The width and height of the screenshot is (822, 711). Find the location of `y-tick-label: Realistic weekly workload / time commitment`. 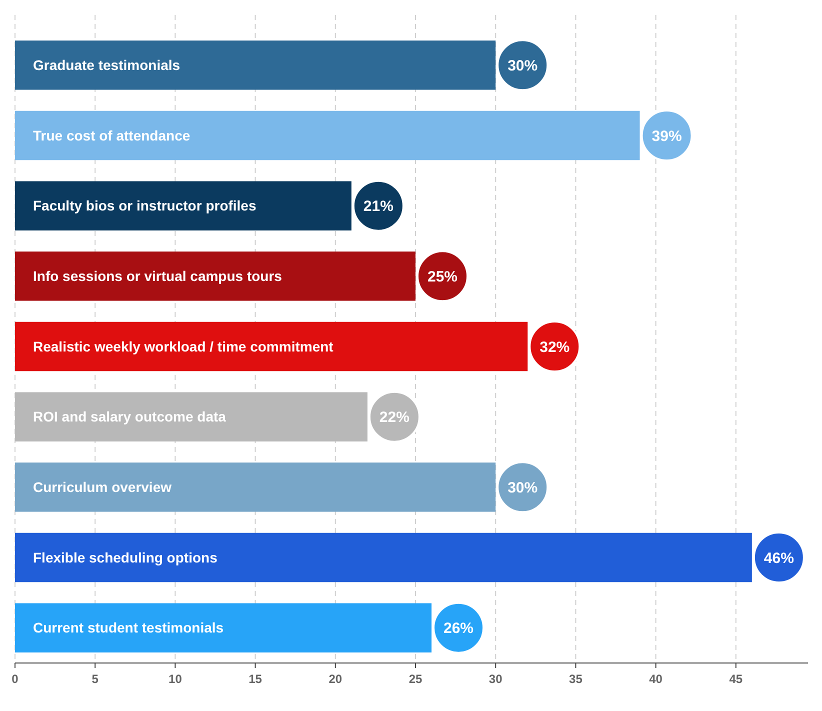

y-tick-label: Realistic weekly workload / time commitment is located at coordinates (183, 346).